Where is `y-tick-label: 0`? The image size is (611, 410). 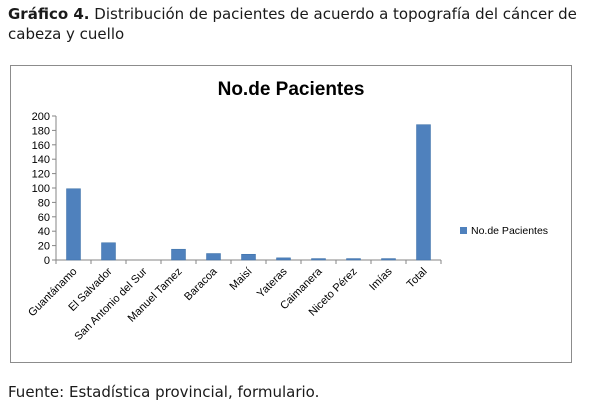
y-tick-label: 0 is located at coordinates (47, 261).